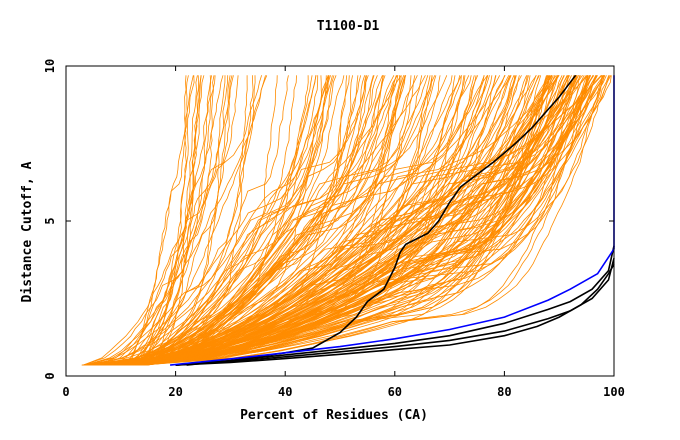 The height and width of the screenshot is (440, 680). I want to click on y-axis-label: Distance Cutoff, A, so click(27, 231).